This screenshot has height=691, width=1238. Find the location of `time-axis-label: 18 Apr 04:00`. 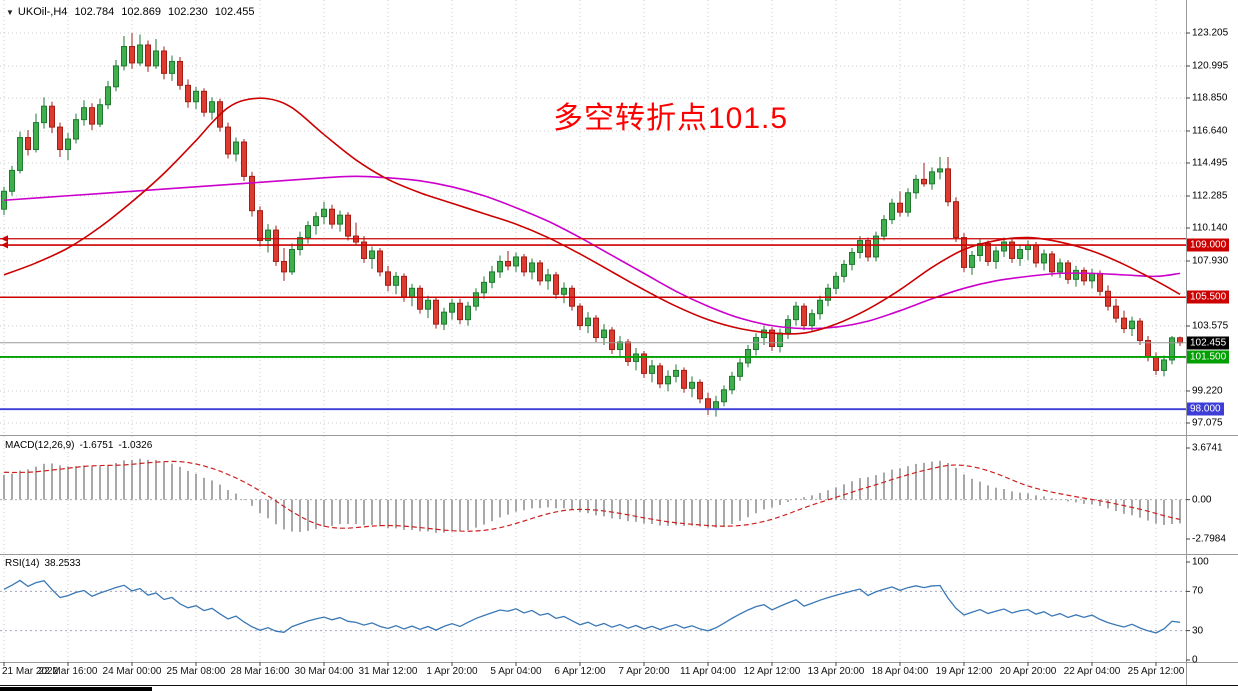

time-axis-label: 18 Apr 04:00 is located at coordinates (900, 671).